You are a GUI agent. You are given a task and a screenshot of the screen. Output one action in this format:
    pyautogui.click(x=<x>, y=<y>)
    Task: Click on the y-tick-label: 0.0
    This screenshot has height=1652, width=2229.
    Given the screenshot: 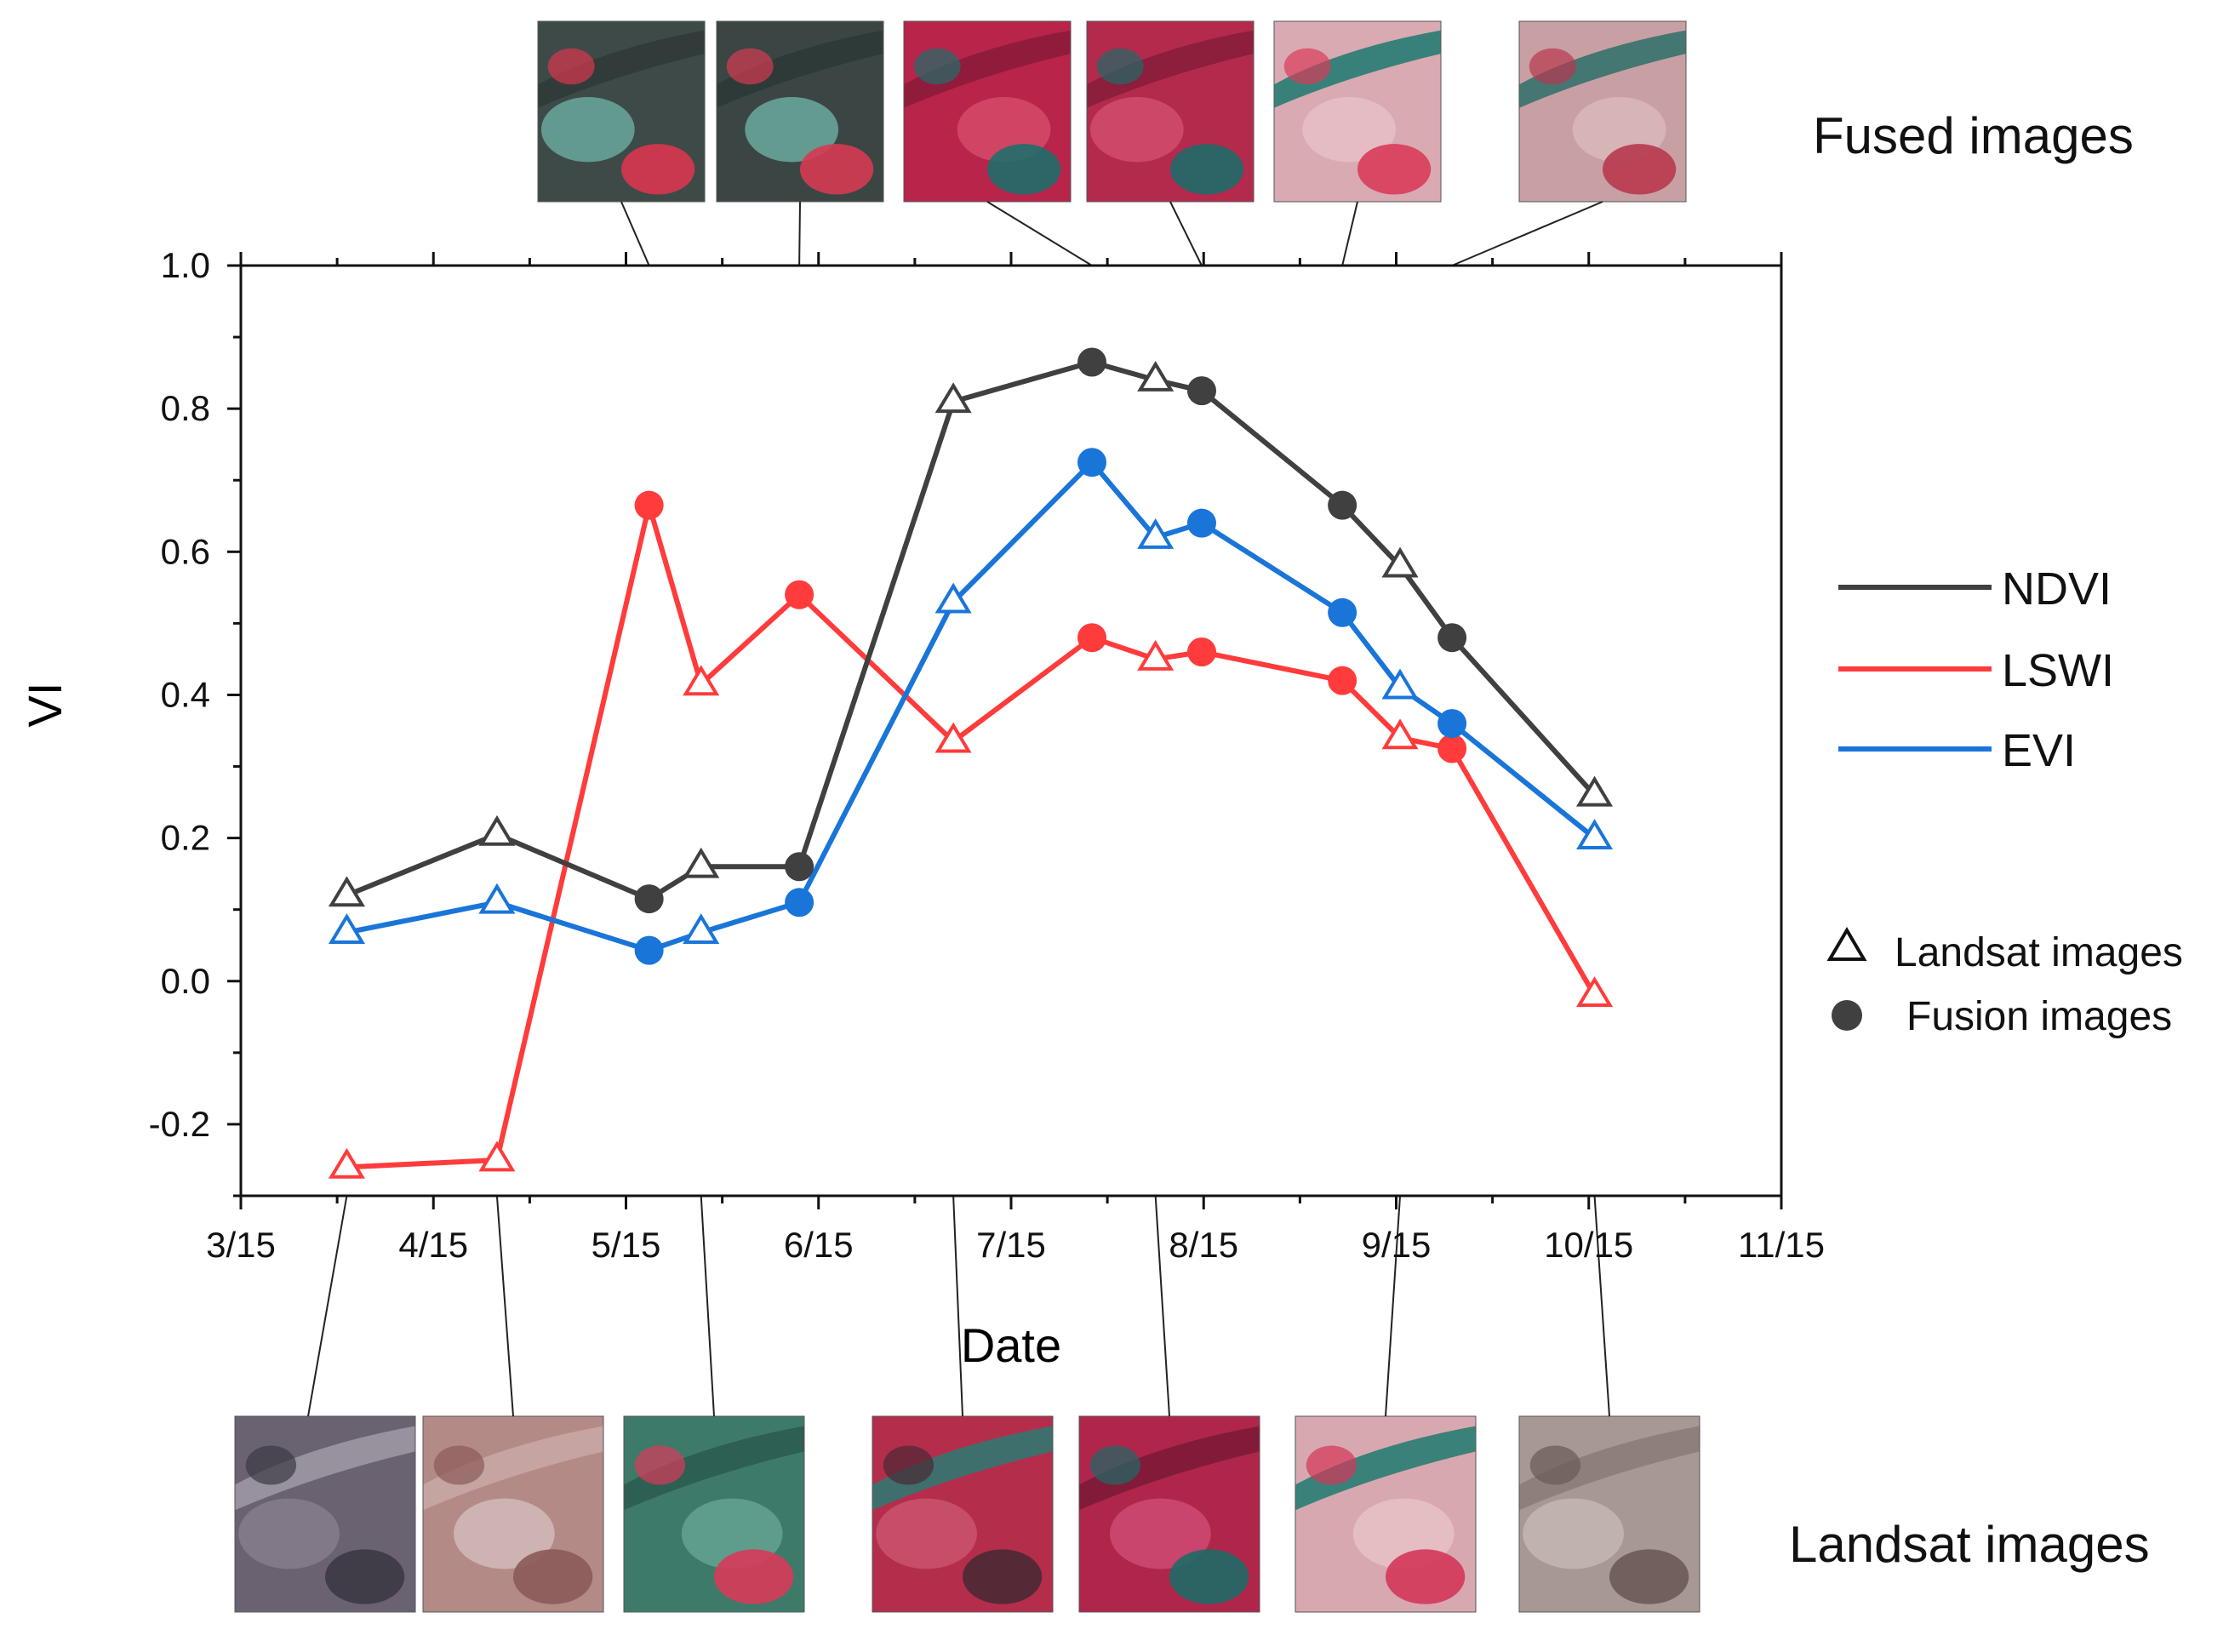 What is the action you would take?
    pyautogui.click(x=185, y=981)
    